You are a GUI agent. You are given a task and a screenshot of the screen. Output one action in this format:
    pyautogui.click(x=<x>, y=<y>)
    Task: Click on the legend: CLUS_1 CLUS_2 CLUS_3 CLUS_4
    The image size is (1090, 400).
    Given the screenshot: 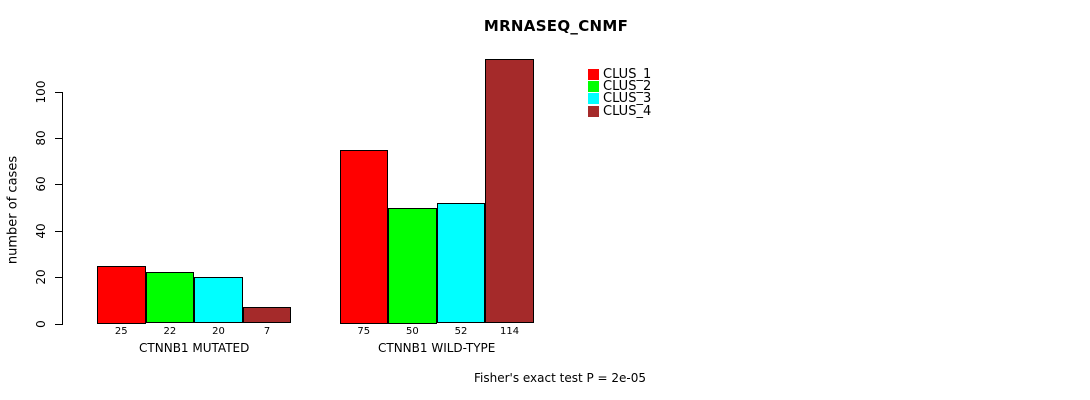 What is the action you would take?
    pyautogui.click(x=619, y=93)
    